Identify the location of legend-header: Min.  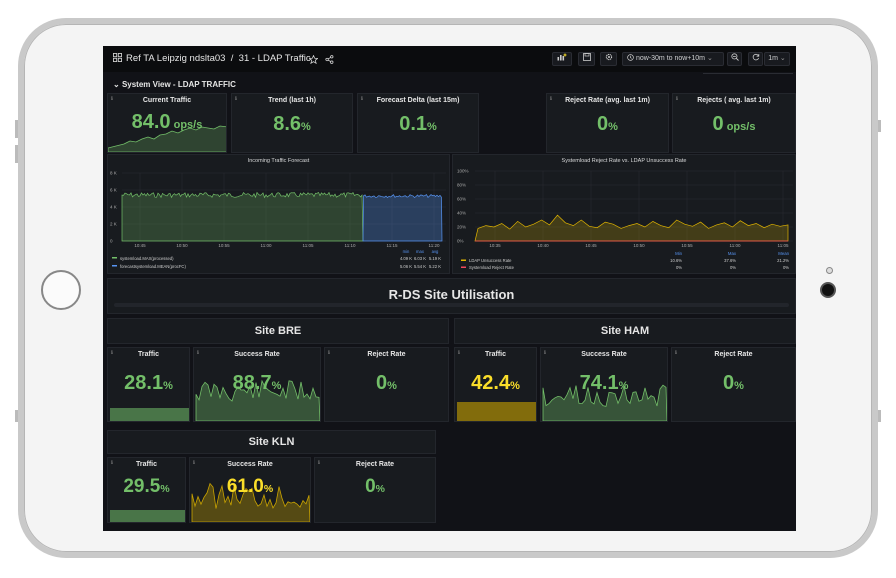
(679, 253).